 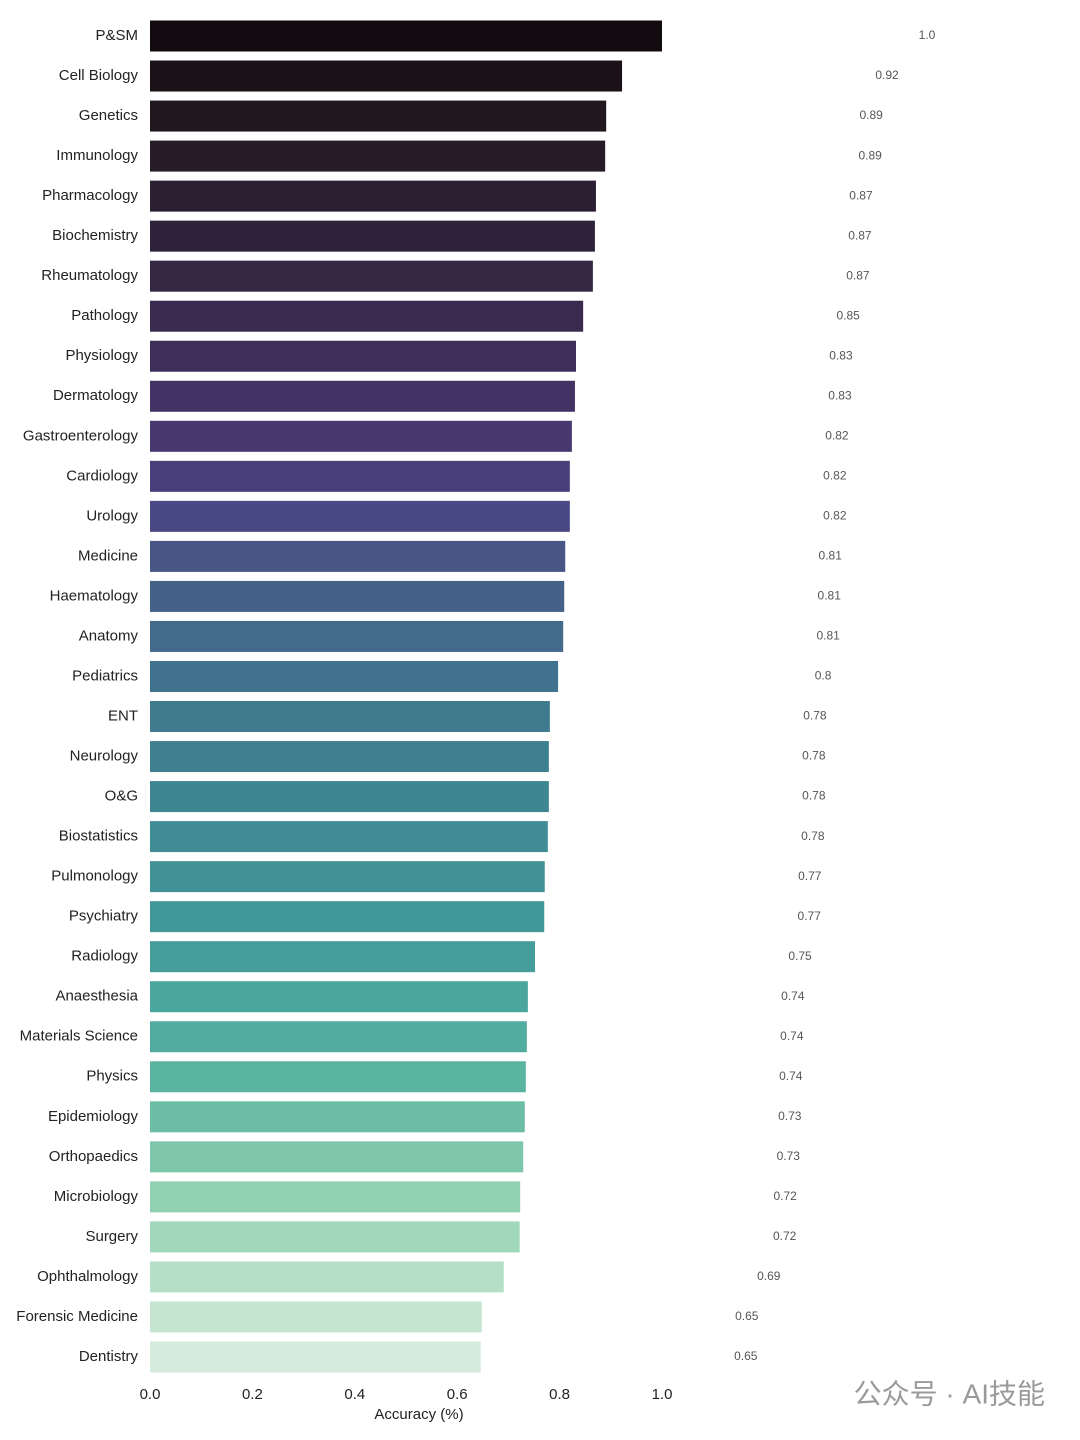 I want to click on value-label: 0.92, so click(x=887, y=75).